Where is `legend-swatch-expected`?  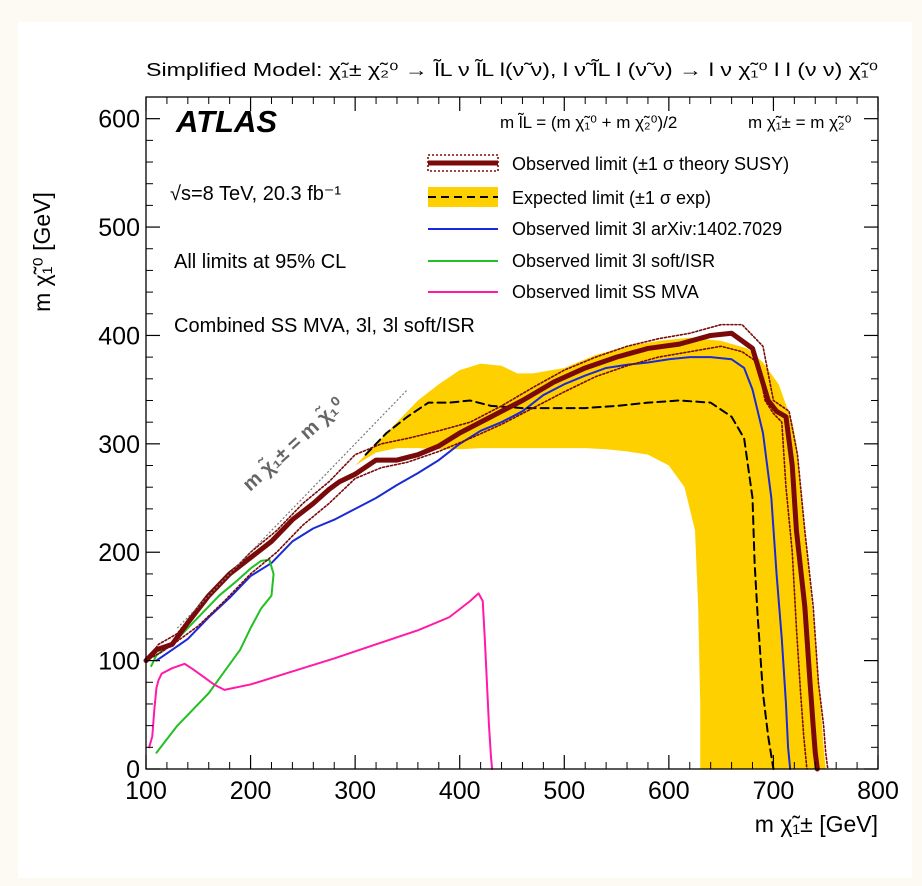 legend-swatch-expected is located at coordinates (463, 197).